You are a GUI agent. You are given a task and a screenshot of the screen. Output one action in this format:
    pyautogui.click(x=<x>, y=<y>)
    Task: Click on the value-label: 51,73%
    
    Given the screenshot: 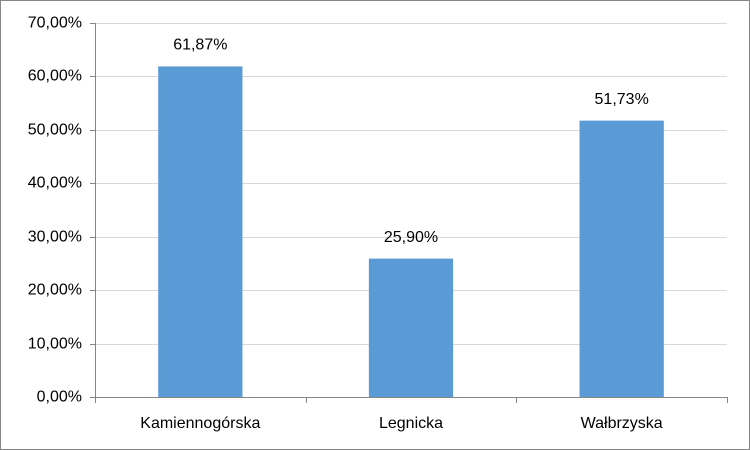 What is the action you would take?
    pyautogui.click(x=622, y=99)
    